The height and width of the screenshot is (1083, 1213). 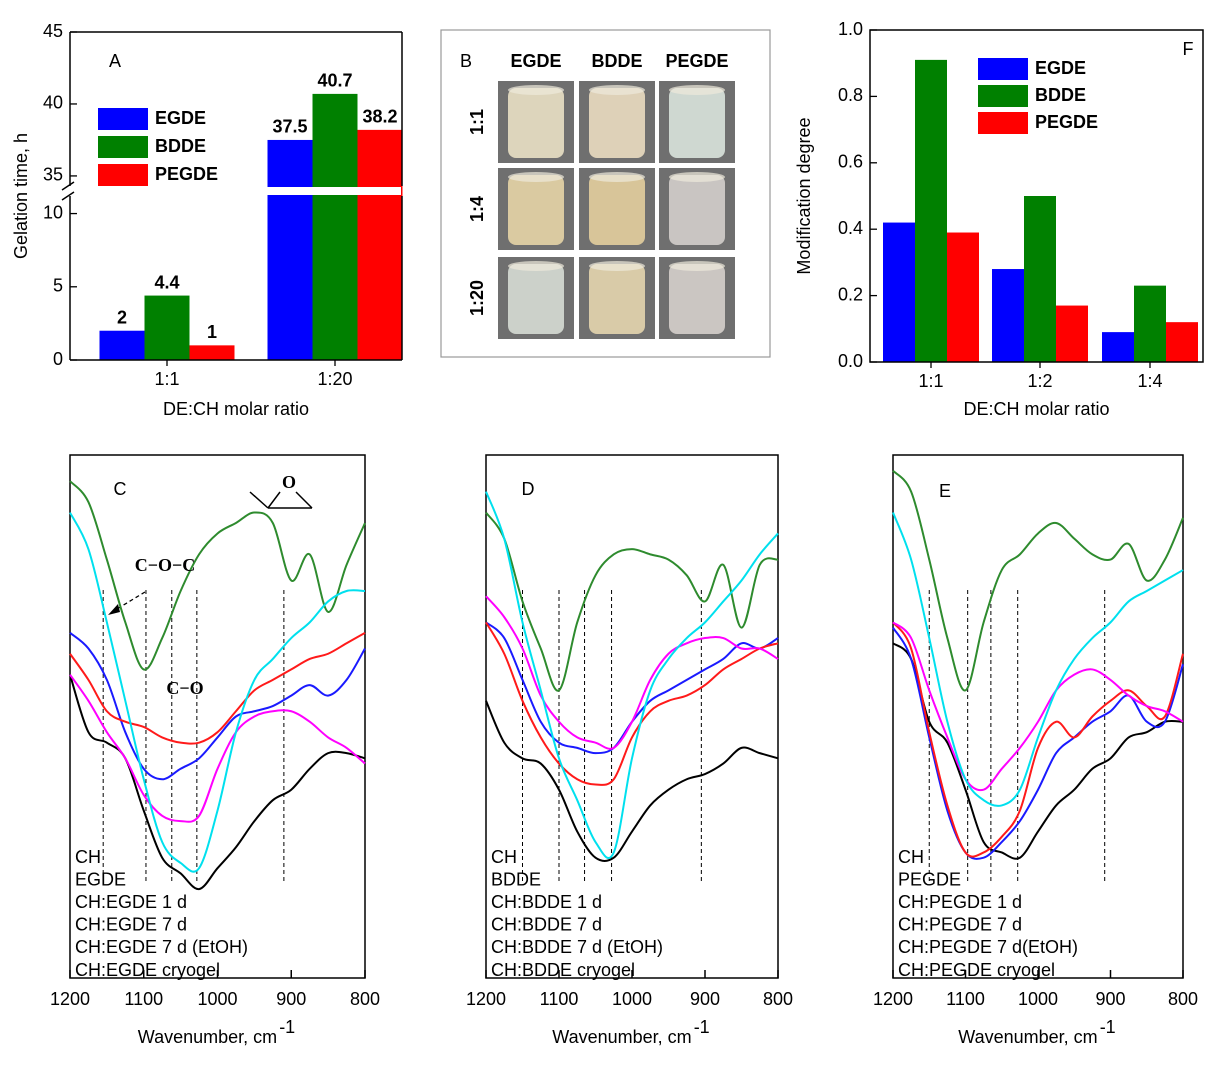 What do you see at coordinates (804, 195) in the screenshot?
I see `y-axis-label: Modification degree` at bounding box center [804, 195].